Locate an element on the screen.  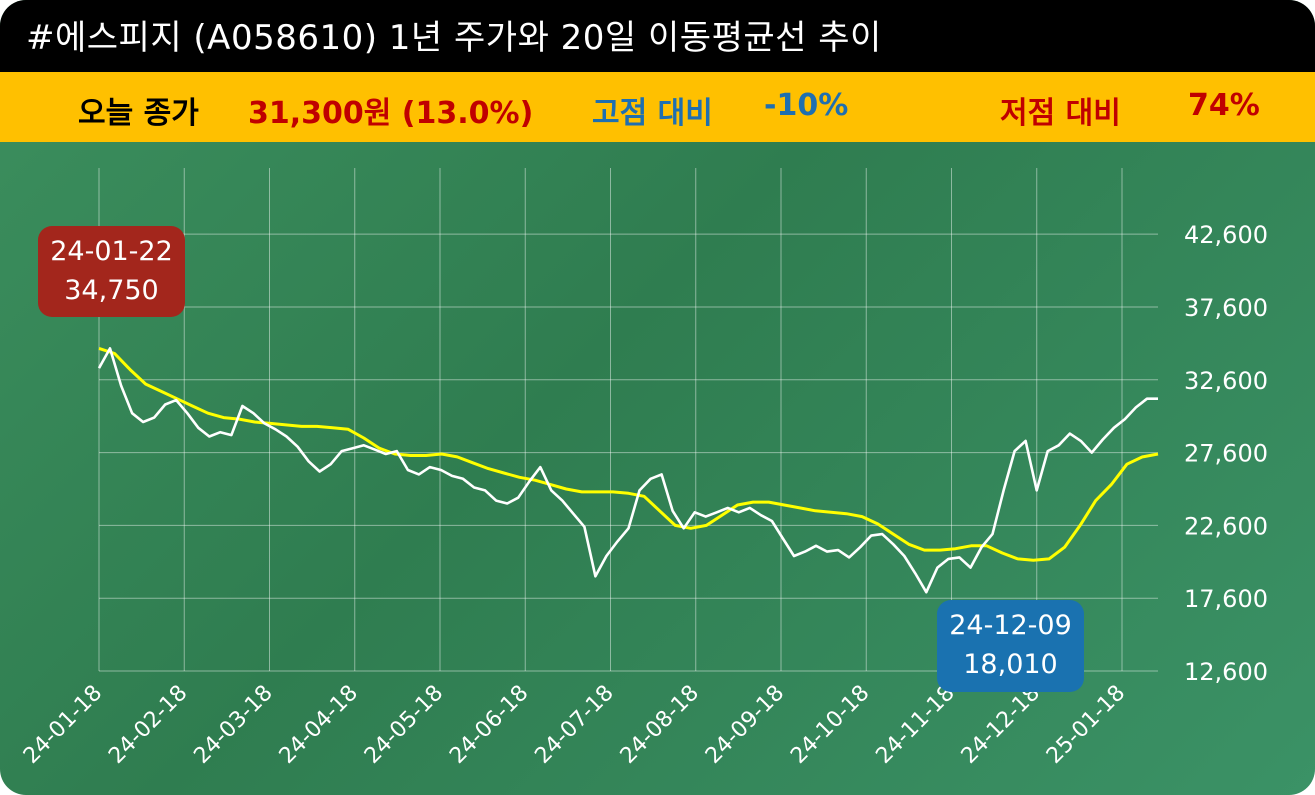
low-callout-price: 18,010 is located at coordinates (1010, 664).